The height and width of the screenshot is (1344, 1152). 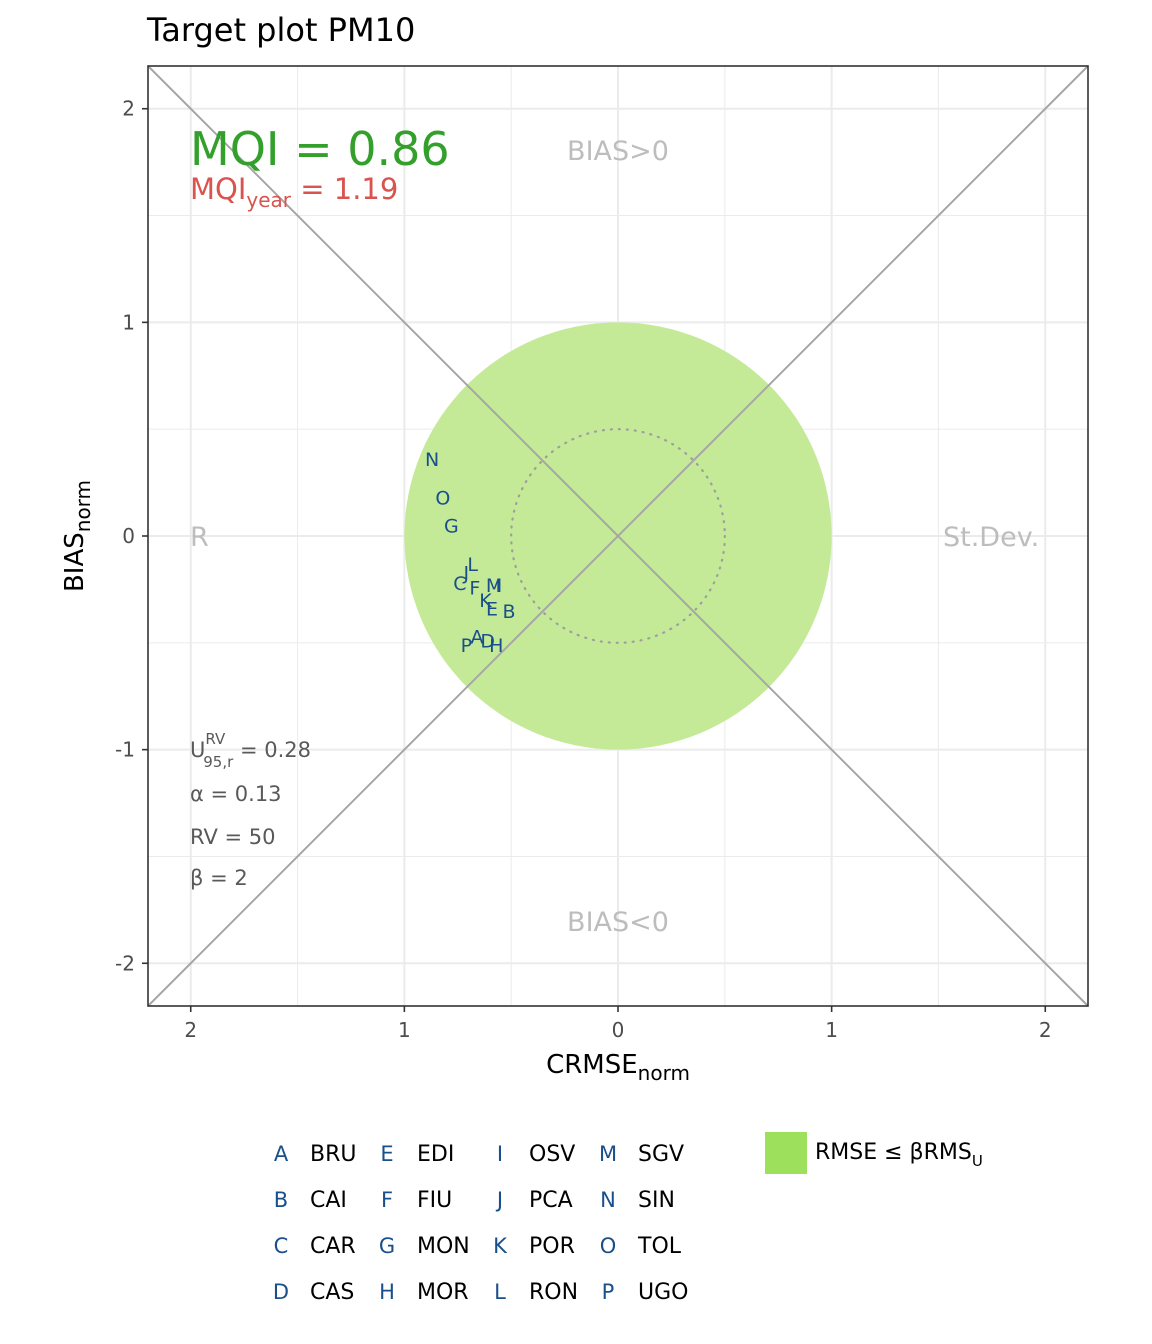 I want to click on legend-name-D: CAS, so click(x=332, y=1292).